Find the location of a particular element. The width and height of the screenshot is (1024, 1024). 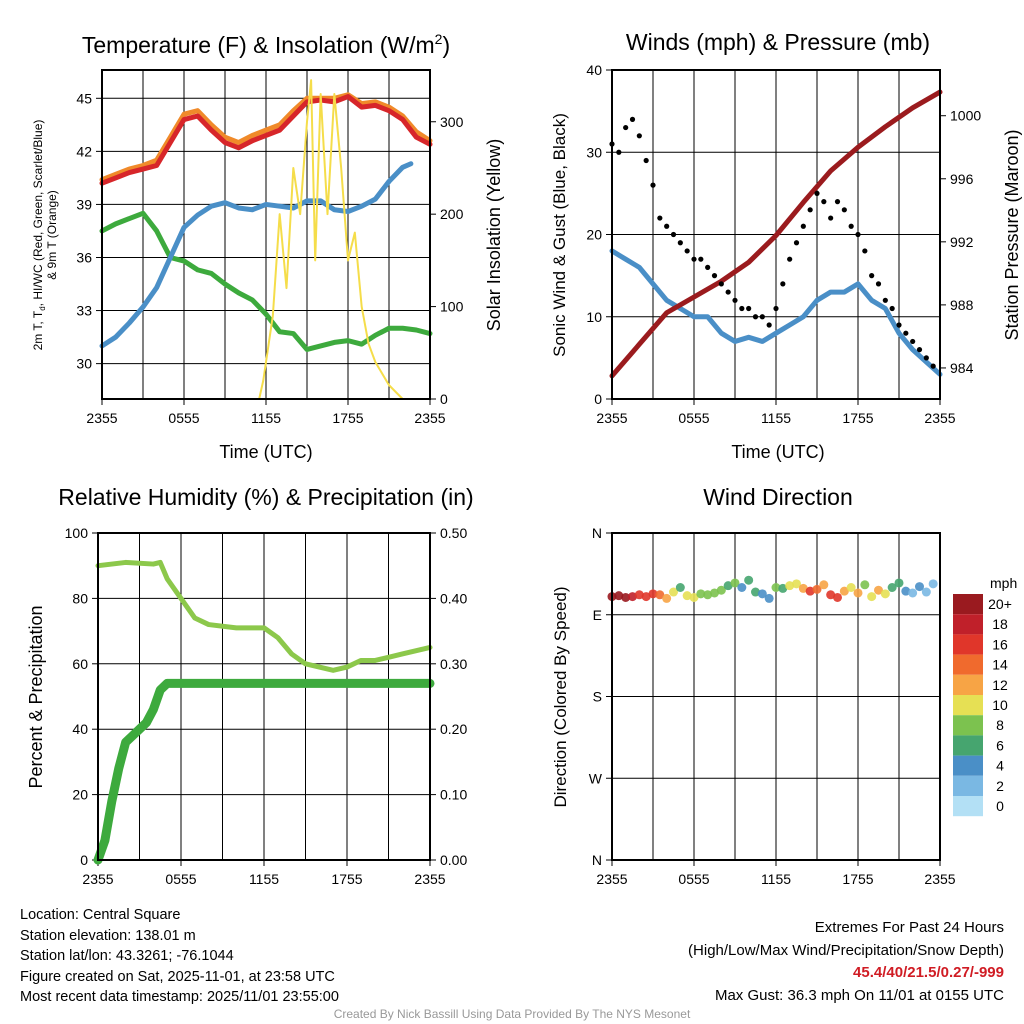

y2-tick-label: 0.30 is located at coordinates (453, 664).